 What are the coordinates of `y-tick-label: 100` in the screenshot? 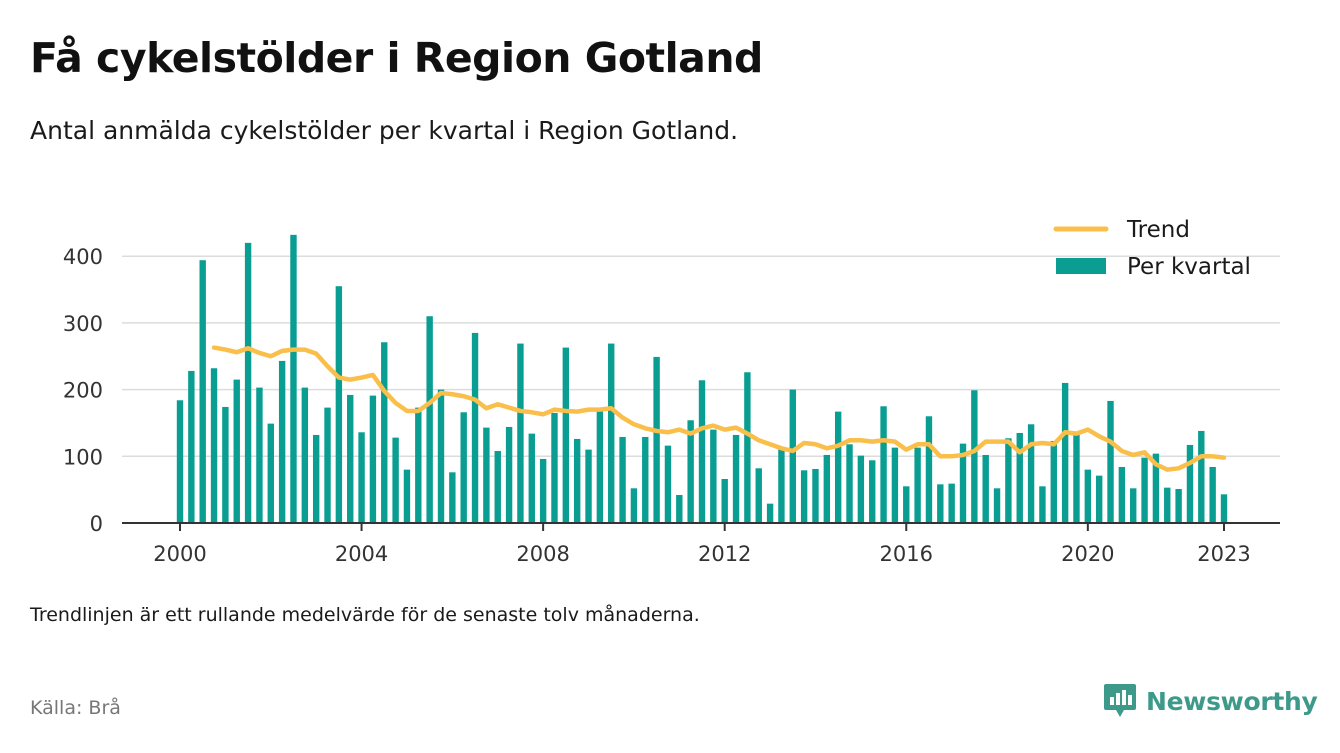 It's located at (83, 457).